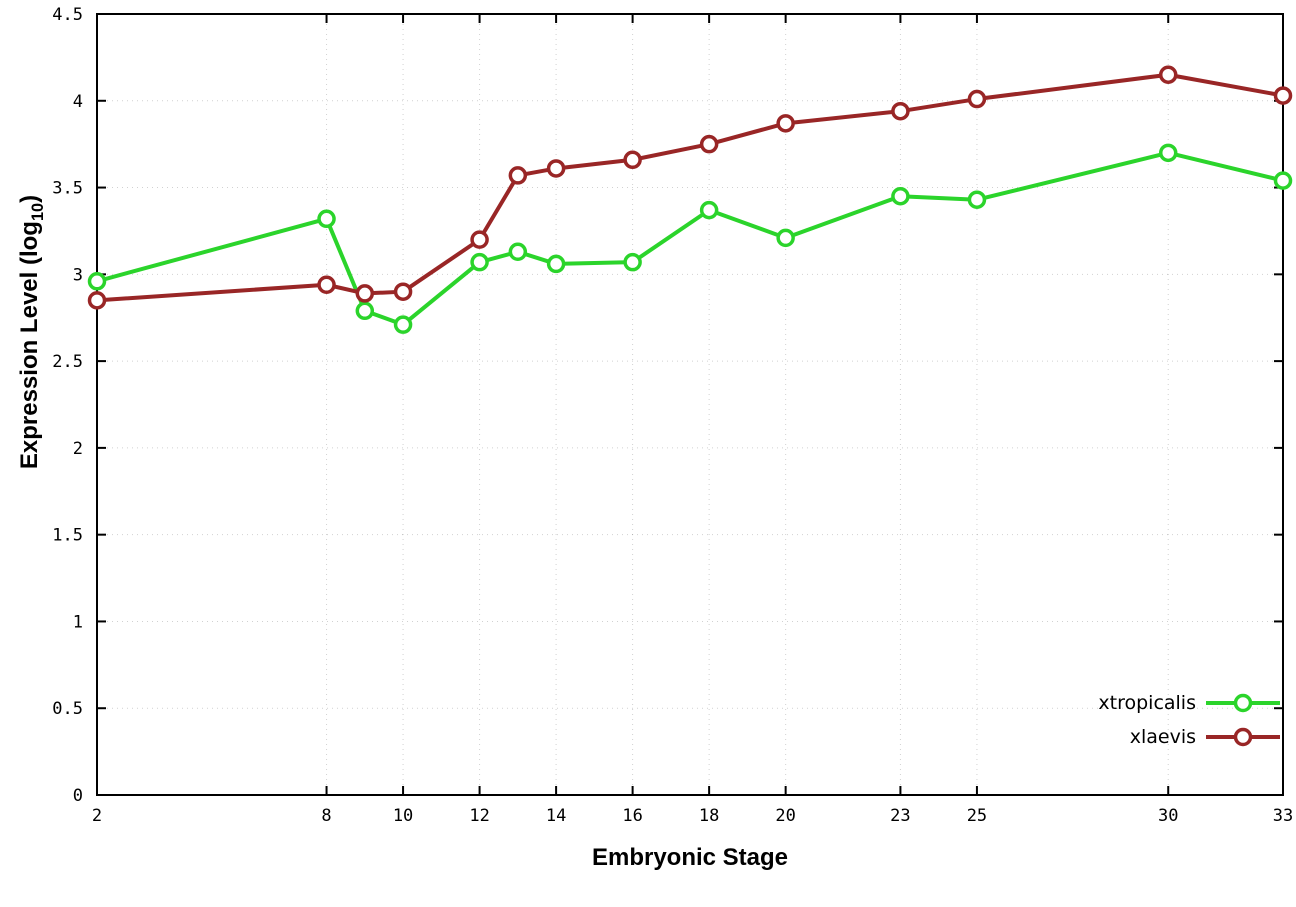 The image size is (1296, 907). Describe the element at coordinates (690, 857) in the screenshot. I see `x-axis-label: Embryonic Stage` at that location.